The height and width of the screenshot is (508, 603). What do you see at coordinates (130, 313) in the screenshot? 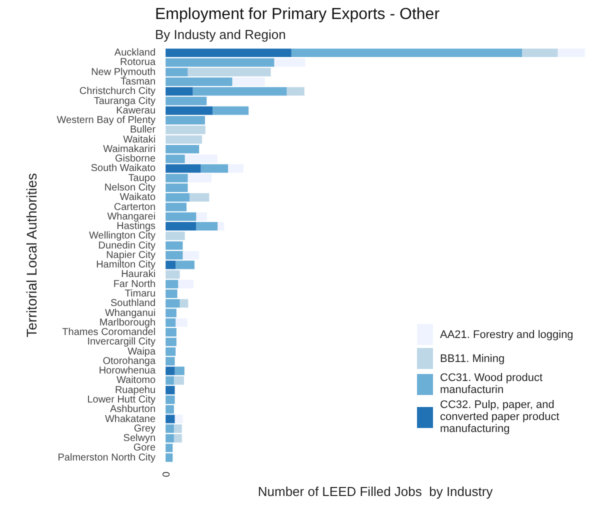
I see `y-tick-label: Whanganui` at bounding box center [130, 313].